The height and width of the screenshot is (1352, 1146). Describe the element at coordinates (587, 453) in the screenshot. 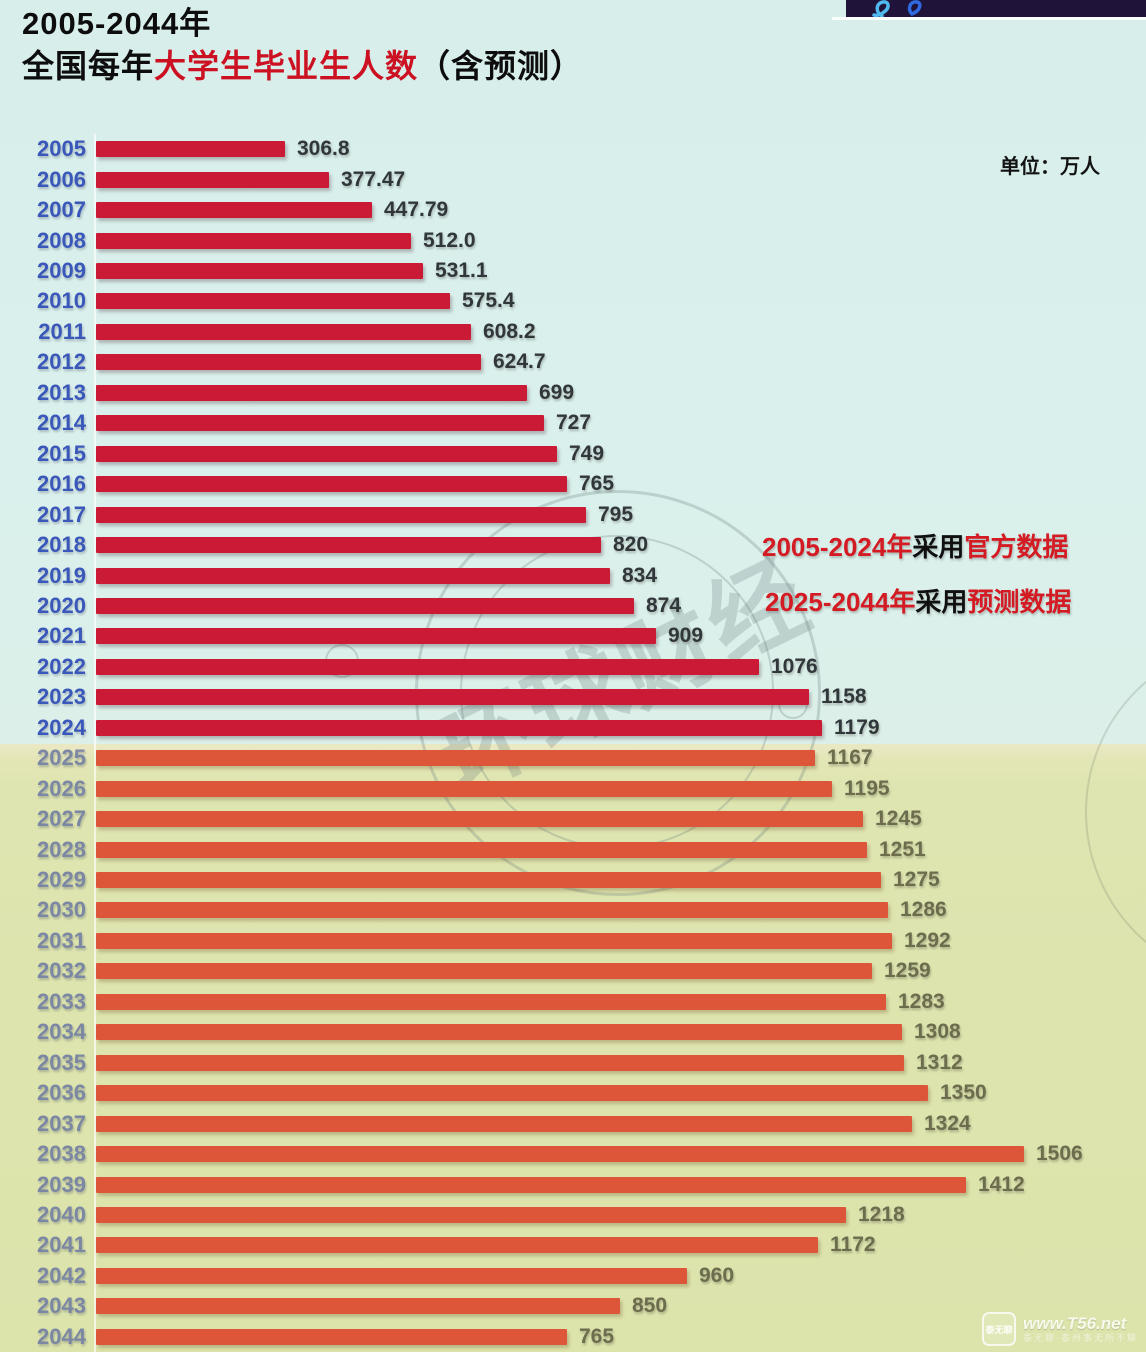

I see `value-label: 749` at that location.